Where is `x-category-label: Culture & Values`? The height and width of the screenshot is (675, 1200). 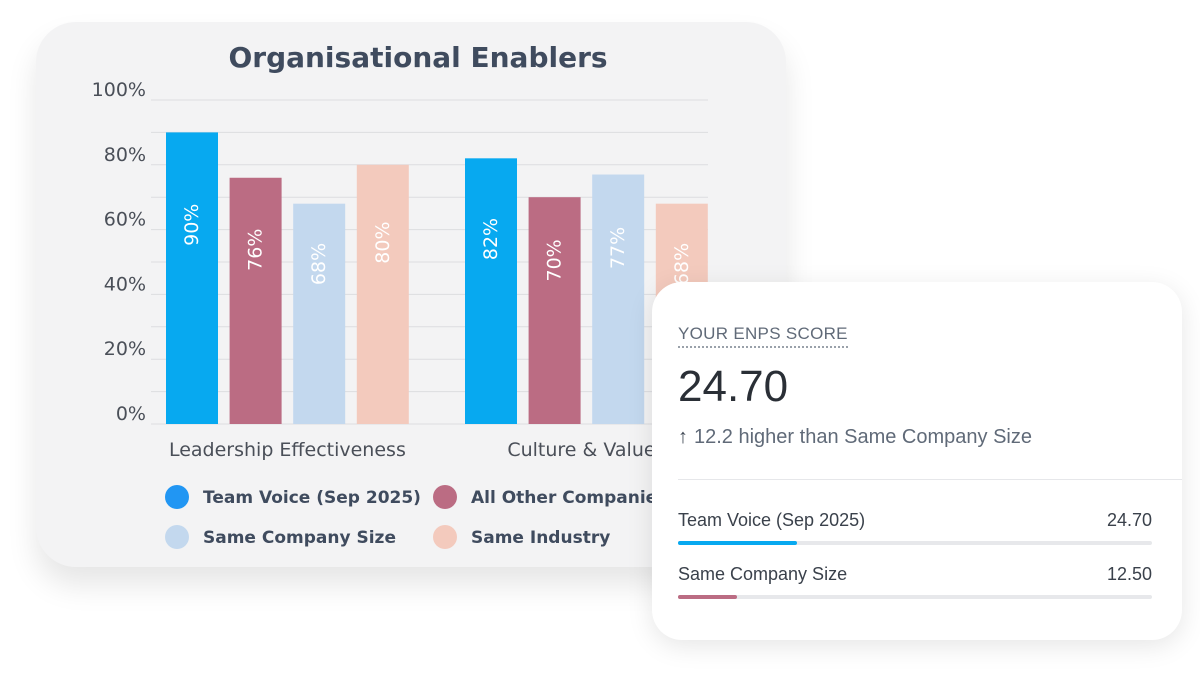
x-category-label: Culture & Values is located at coordinates (586, 450).